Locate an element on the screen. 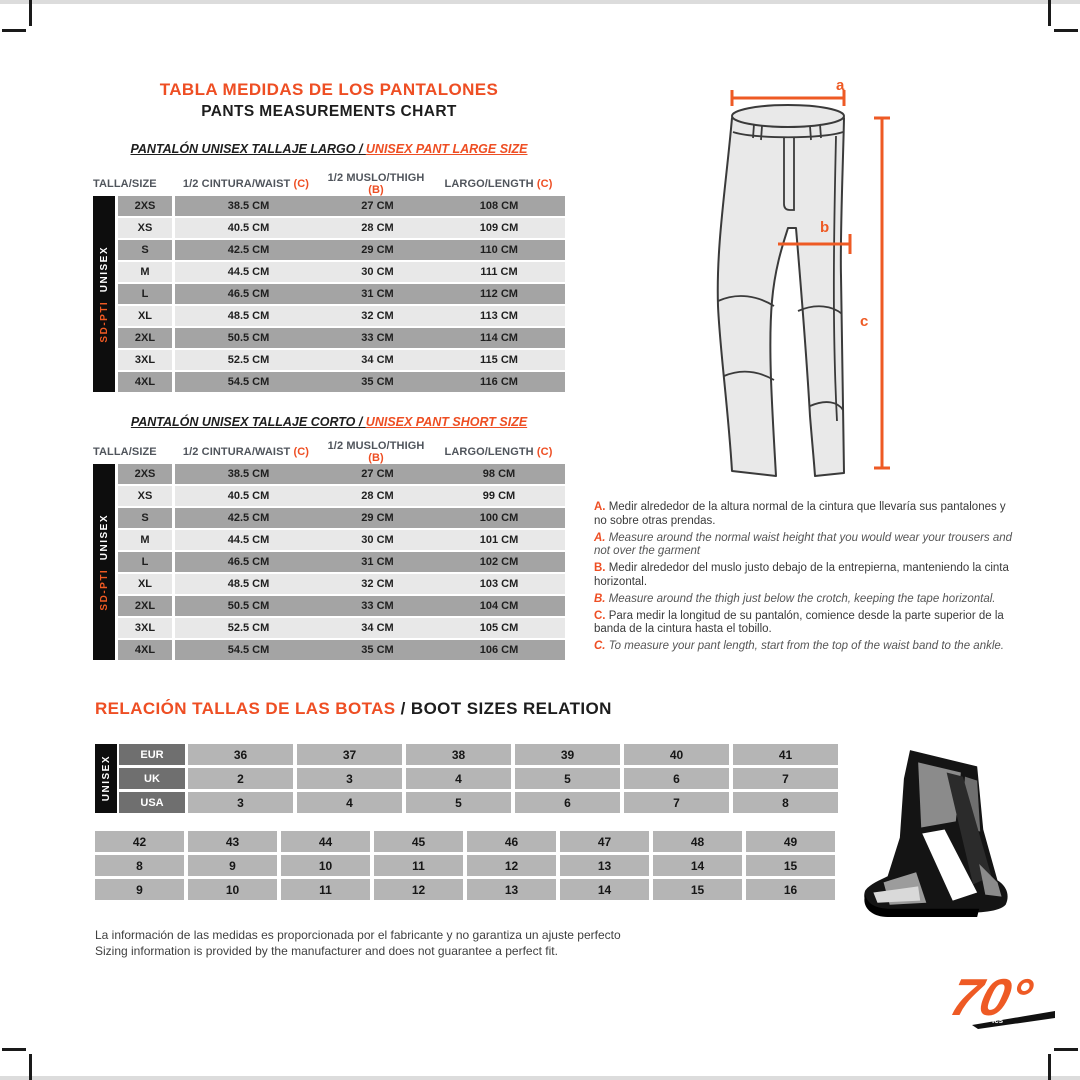 The height and width of the screenshot is (1080, 1080). boot-size-cell: 42 is located at coordinates (139, 841).